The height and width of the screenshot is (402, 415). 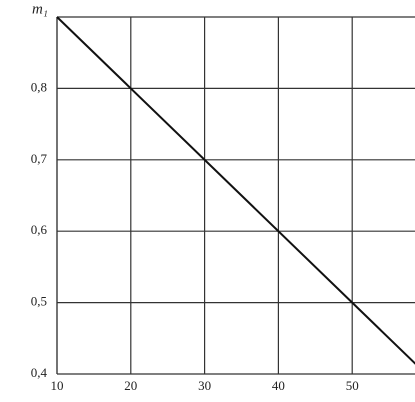 What do you see at coordinates (39, 372) in the screenshot?
I see `y-tick-label: 0,4` at bounding box center [39, 372].